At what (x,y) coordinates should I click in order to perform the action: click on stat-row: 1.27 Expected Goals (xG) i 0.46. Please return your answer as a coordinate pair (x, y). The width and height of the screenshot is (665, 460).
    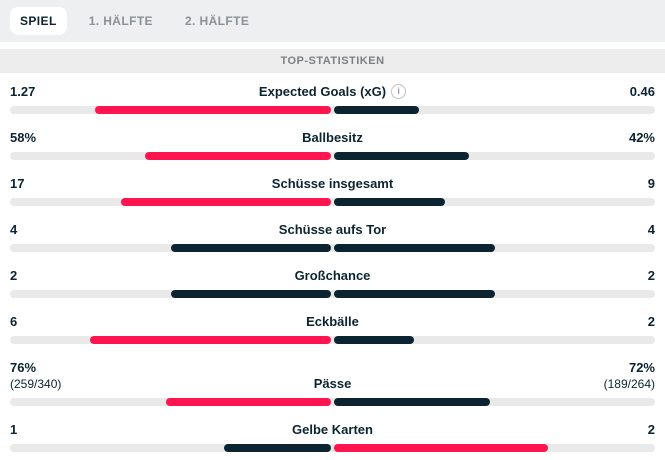
    Looking at the image, I should click on (332, 98).